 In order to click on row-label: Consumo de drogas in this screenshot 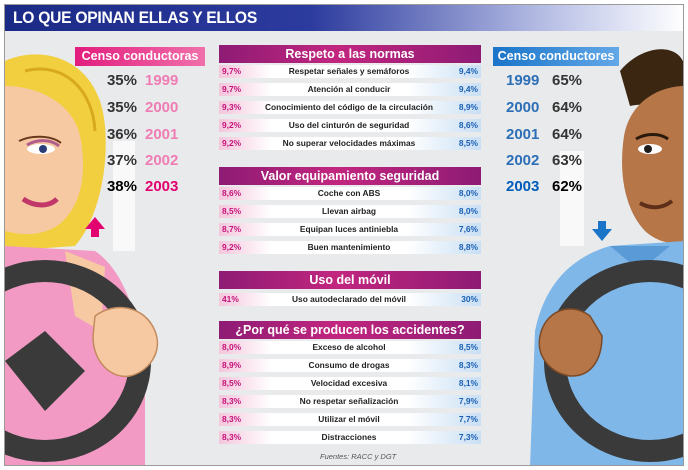, I will do `click(349, 365)`.